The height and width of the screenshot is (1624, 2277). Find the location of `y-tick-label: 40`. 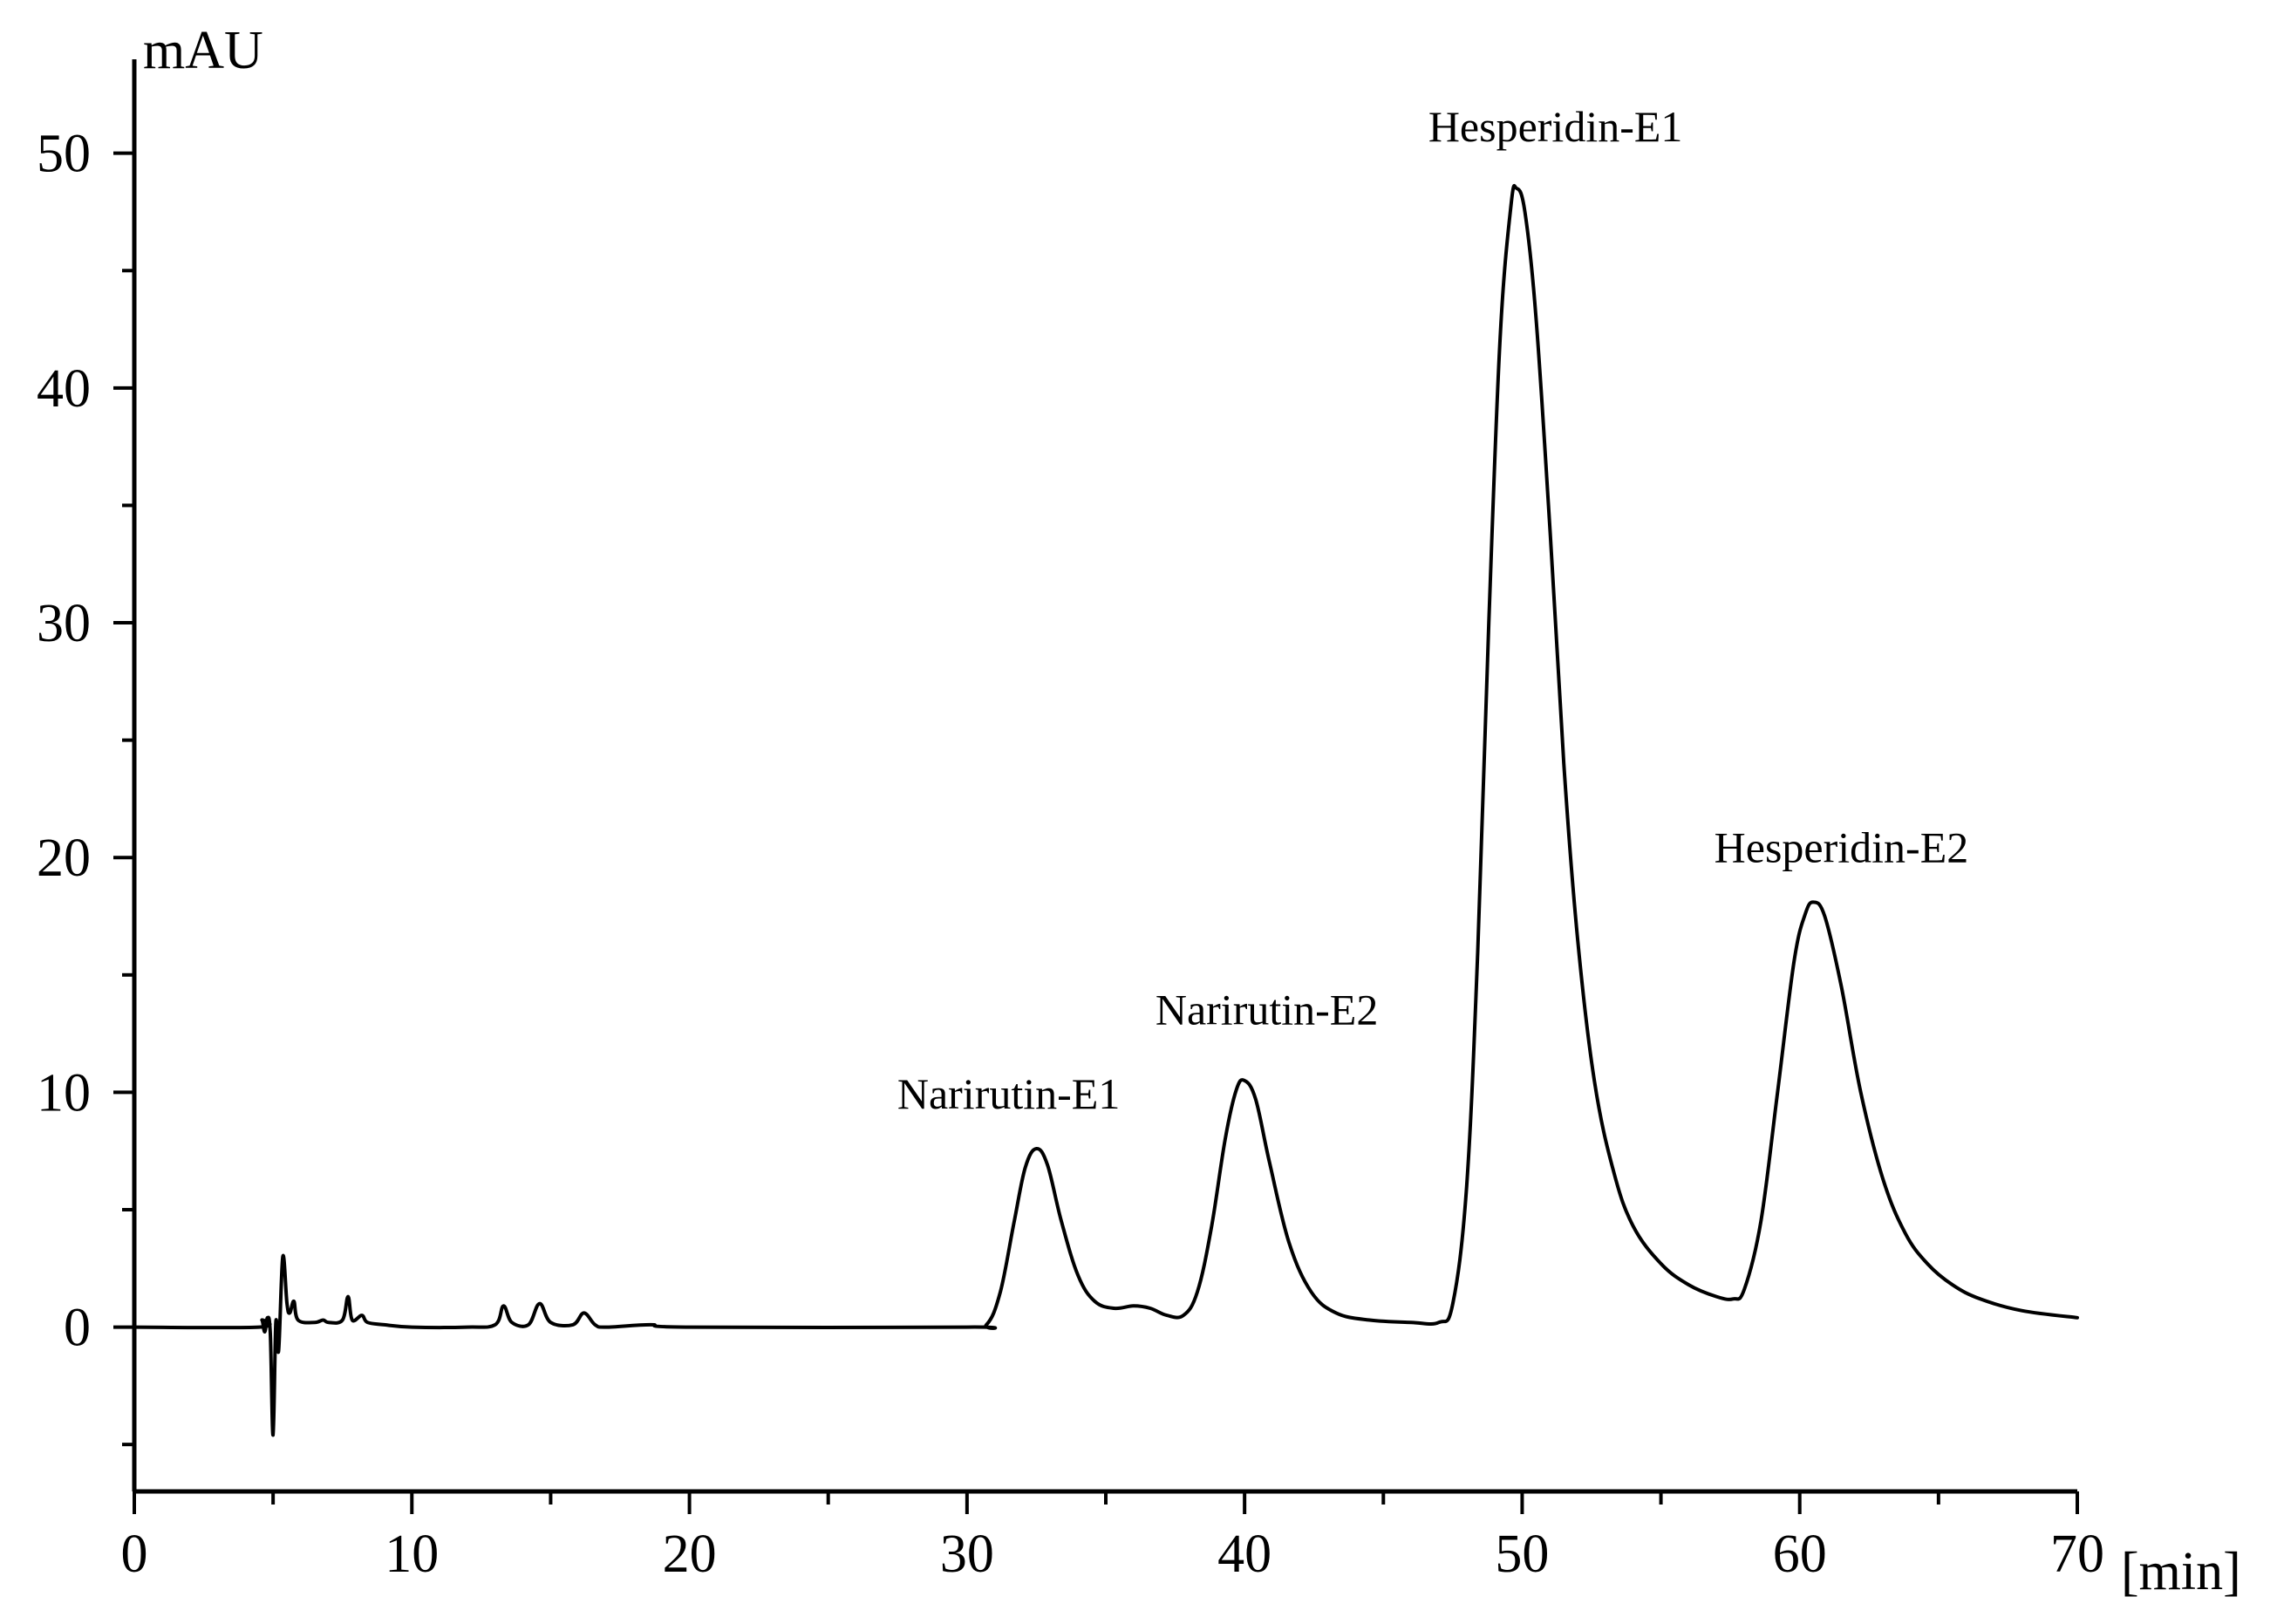

y-tick-label: 40 is located at coordinates (64, 389).